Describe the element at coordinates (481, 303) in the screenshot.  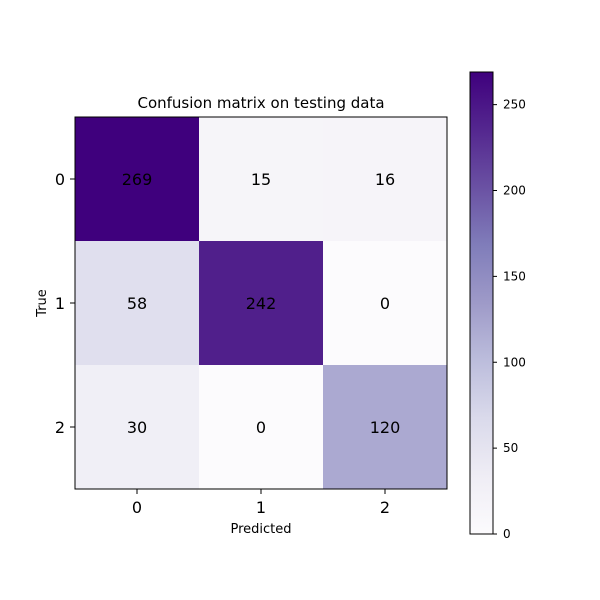
I see `colorbar` at that location.